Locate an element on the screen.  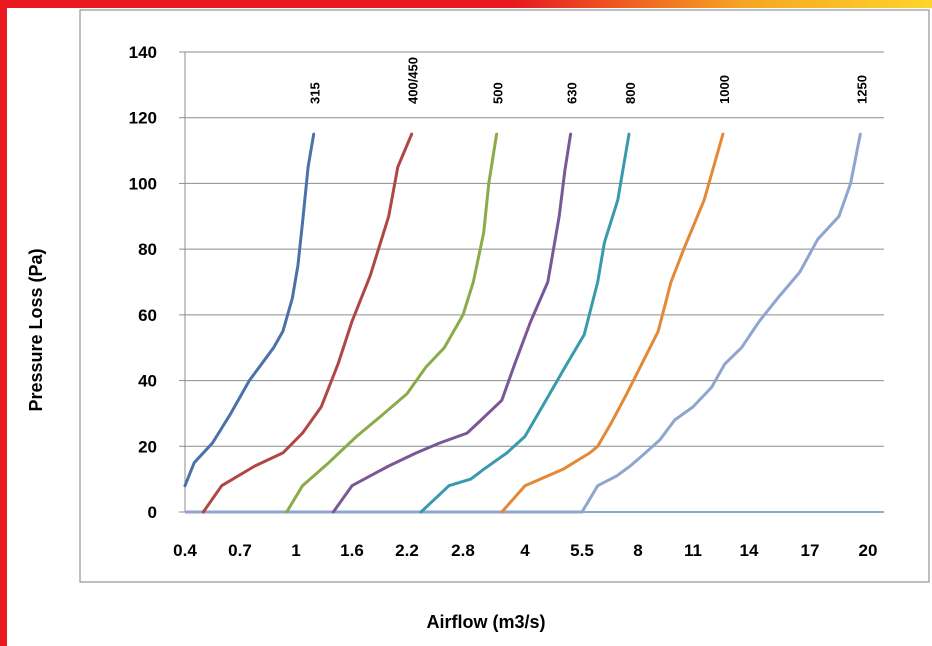
series-label: 315 is located at coordinates (315, 93).